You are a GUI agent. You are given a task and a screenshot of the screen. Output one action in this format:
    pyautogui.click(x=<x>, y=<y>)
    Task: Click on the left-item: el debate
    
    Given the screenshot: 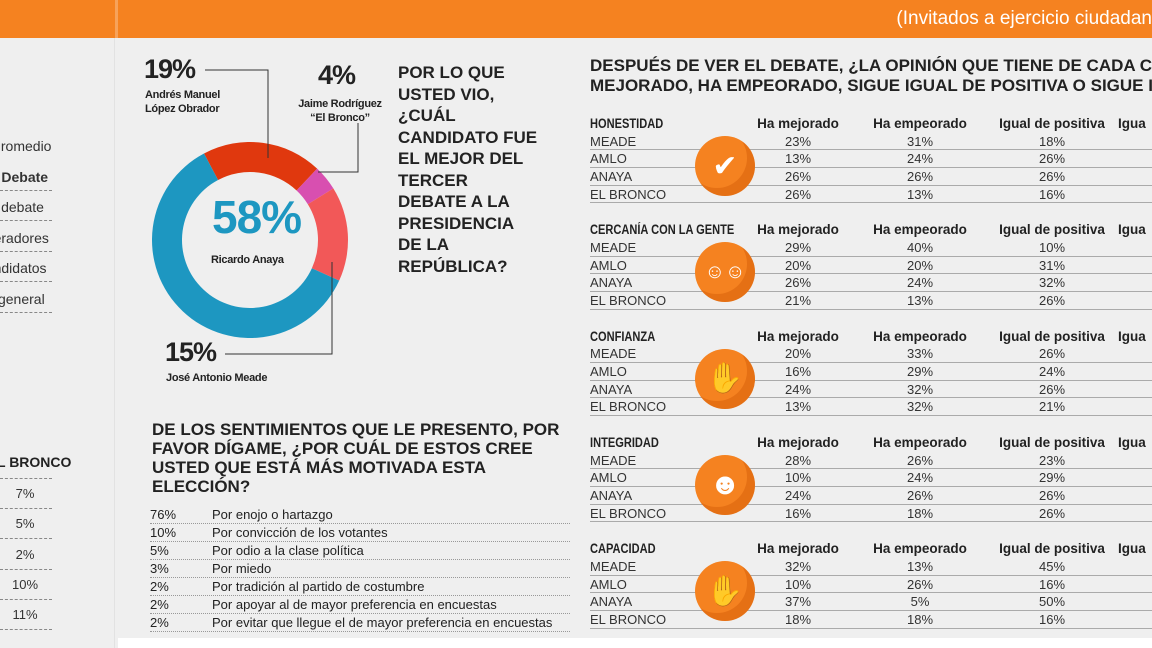 What is the action you would take?
    pyautogui.click(x=22, y=207)
    